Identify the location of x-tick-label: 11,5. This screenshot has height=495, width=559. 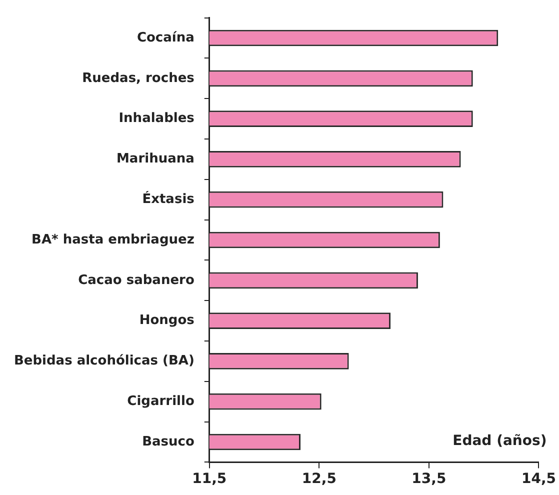
(209, 479).